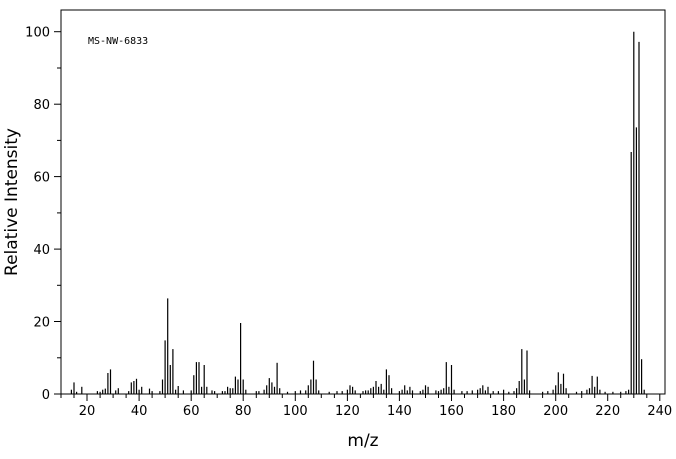 Image resolution: width=676 pixels, height=459 pixels. Describe the element at coordinates (607, 411) in the screenshot. I see `x-tick-label: 220` at that location.